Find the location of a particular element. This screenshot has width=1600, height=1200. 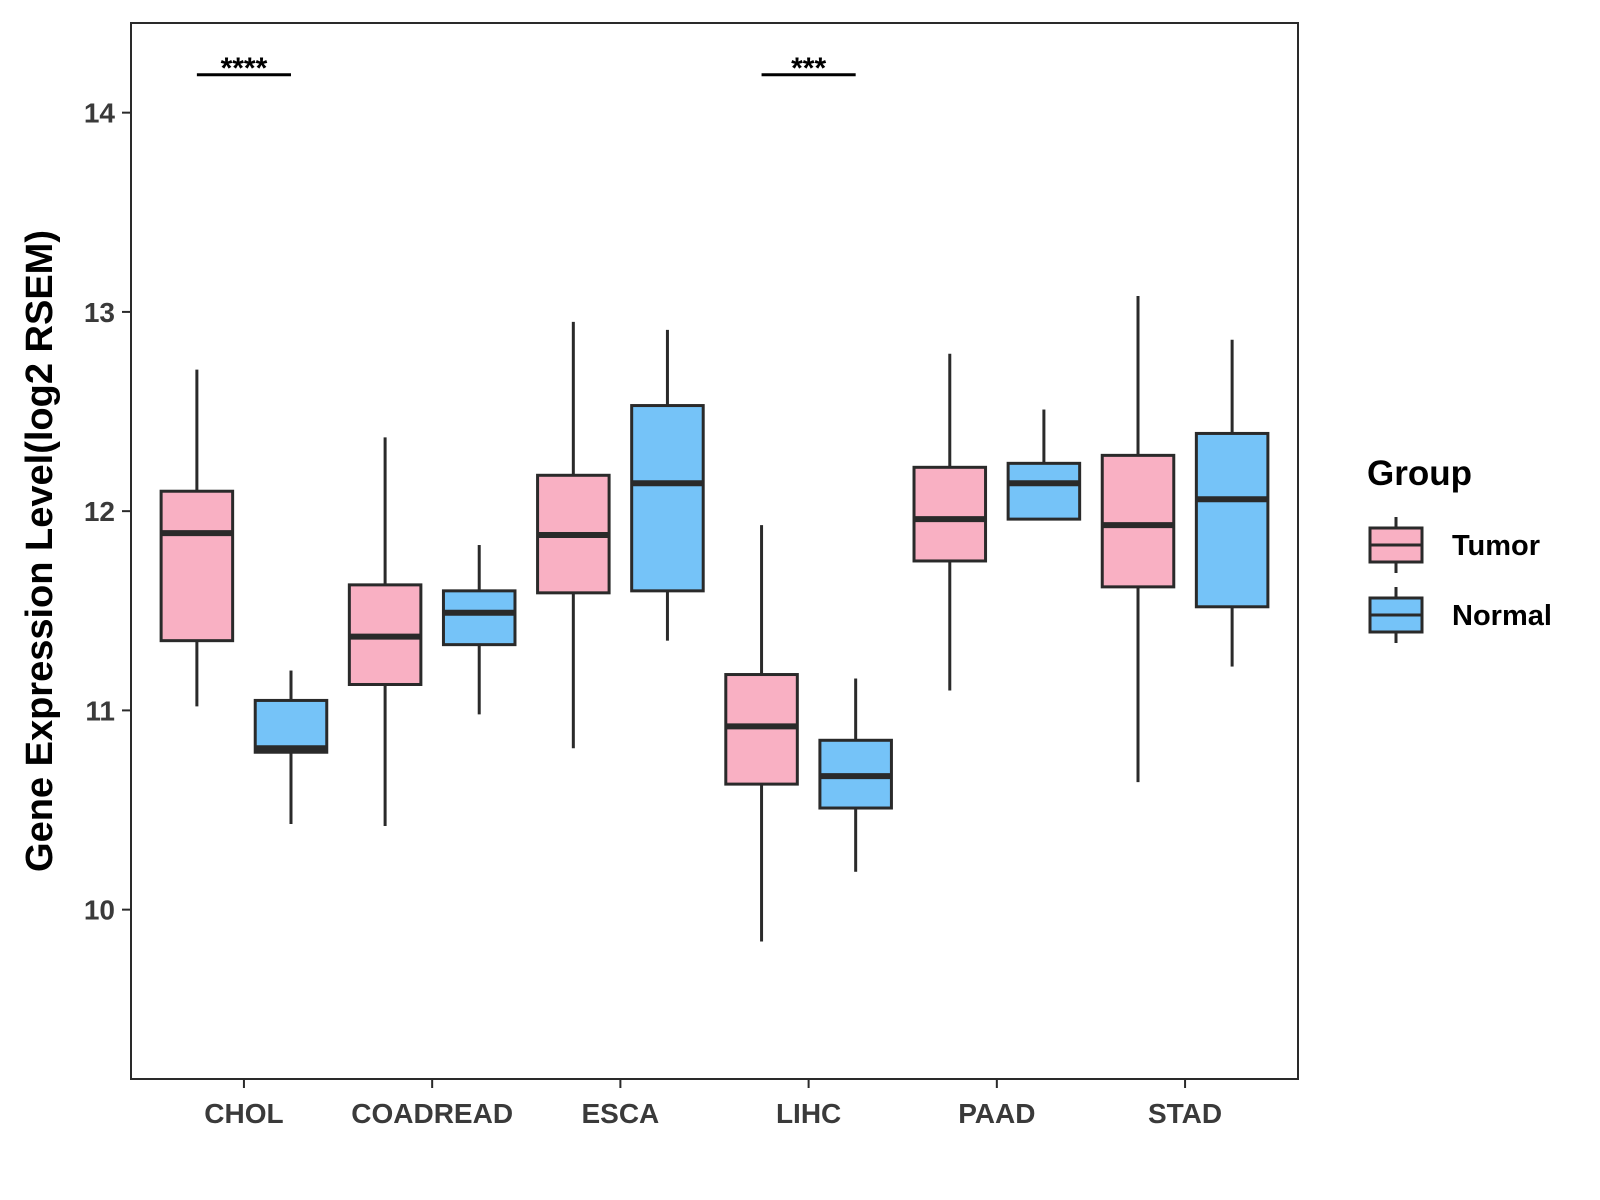

x-tick-label: ESCA is located at coordinates (620, 1113).